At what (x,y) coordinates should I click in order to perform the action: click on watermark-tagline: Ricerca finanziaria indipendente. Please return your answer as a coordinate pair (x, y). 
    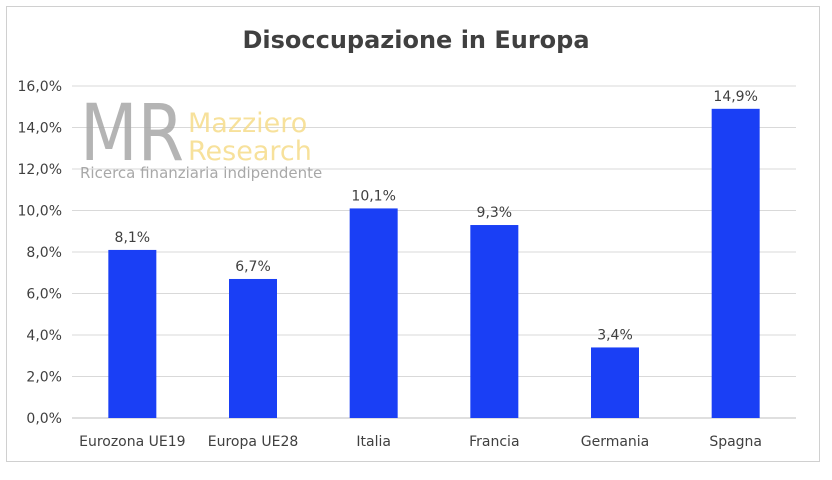
    Looking at the image, I should click on (201, 173).